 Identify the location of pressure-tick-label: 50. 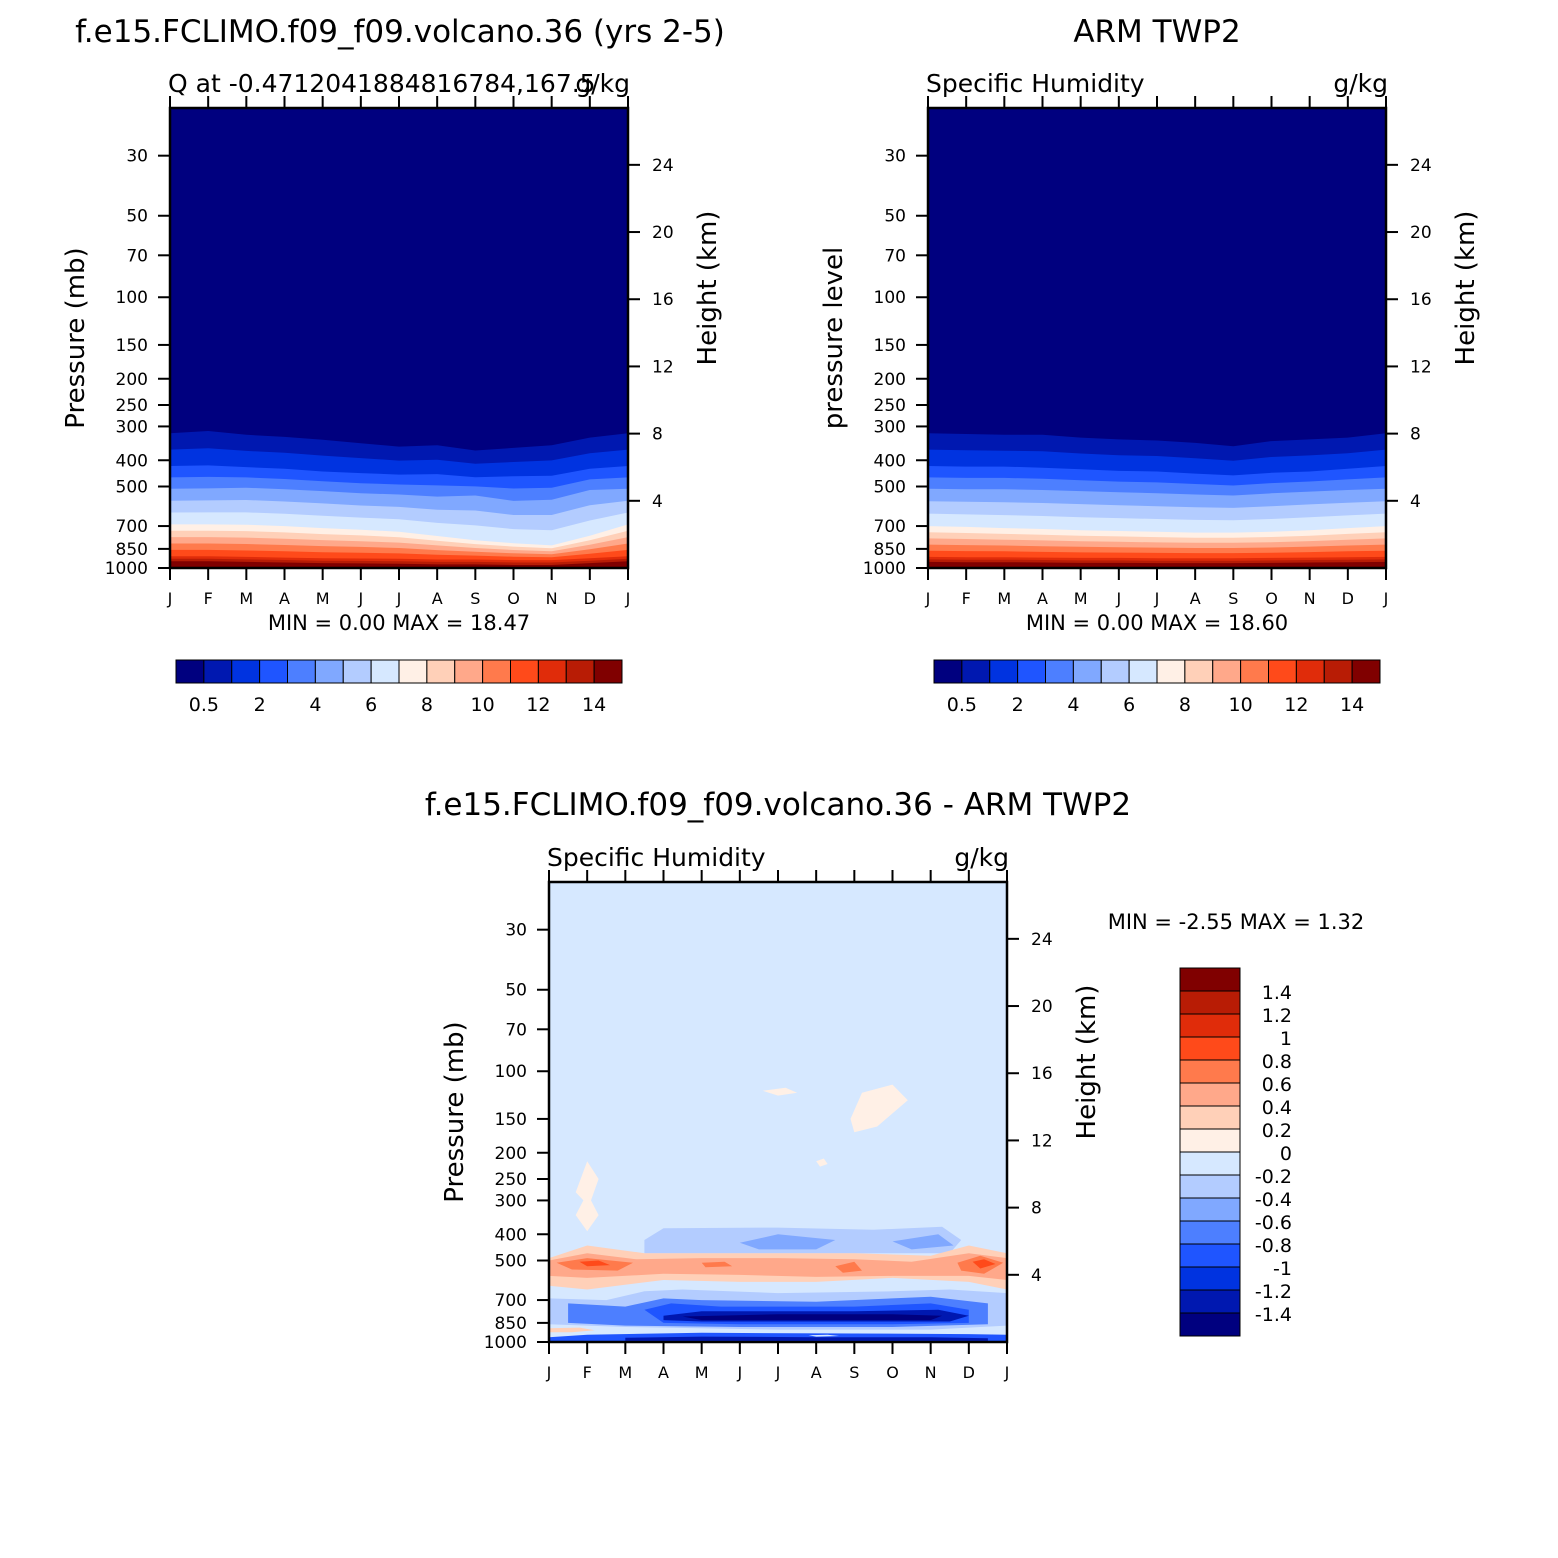
(895, 217).